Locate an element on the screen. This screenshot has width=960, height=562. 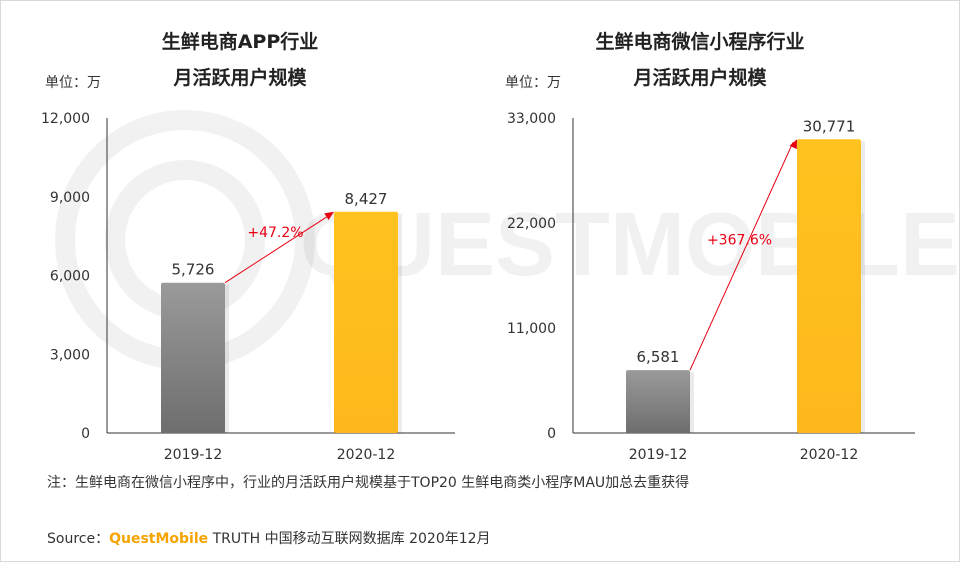
source-brand: QuestMobile is located at coordinates (159, 539).